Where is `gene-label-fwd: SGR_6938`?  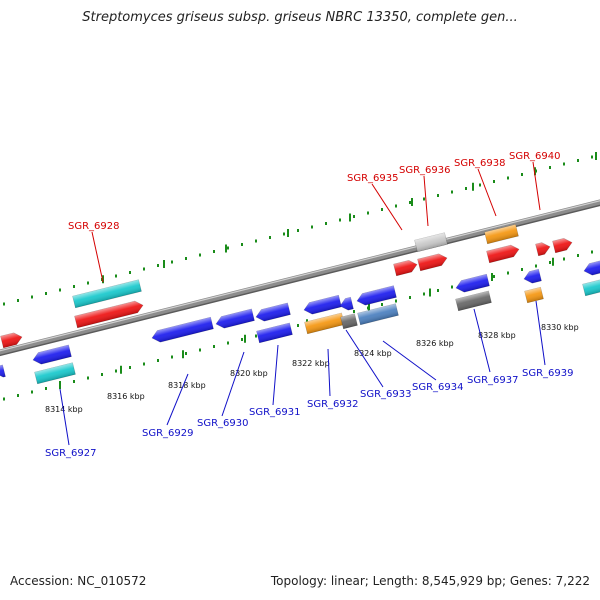
gene-label-fwd: SGR_6938 is located at coordinates (480, 163).